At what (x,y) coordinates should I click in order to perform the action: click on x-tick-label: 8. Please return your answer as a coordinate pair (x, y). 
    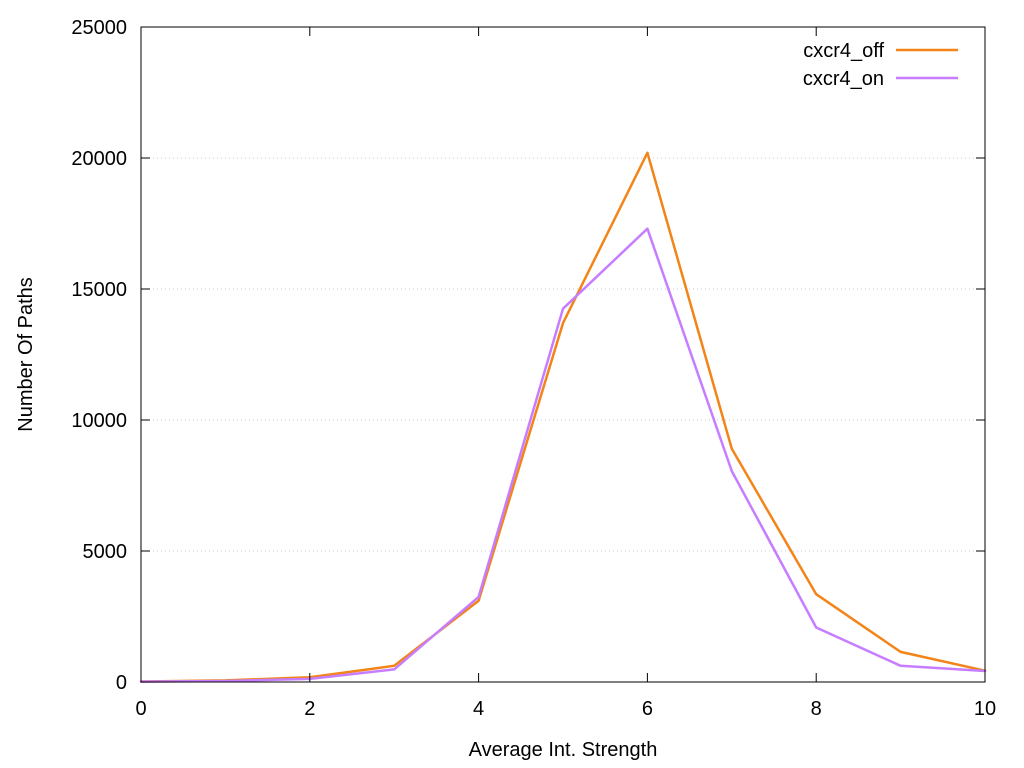
    Looking at the image, I should click on (816, 709).